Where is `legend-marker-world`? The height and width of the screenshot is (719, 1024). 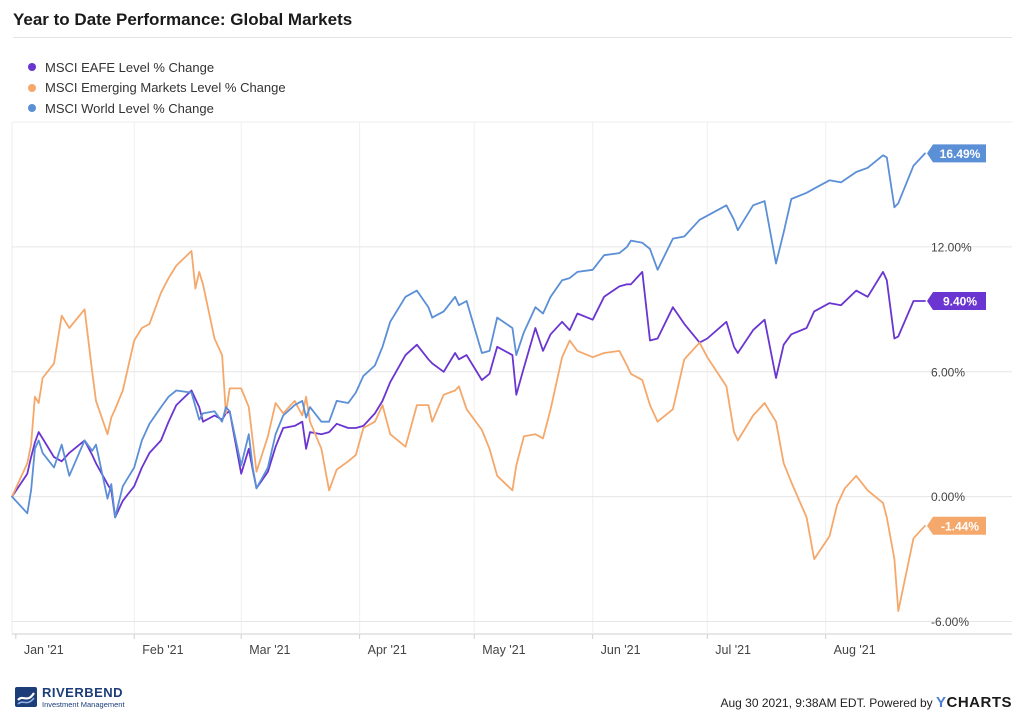 legend-marker-world is located at coordinates (32, 108).